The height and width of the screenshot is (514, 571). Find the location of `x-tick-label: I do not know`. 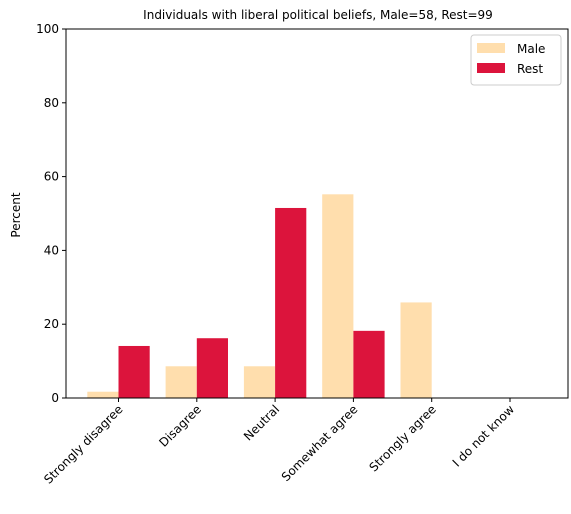

x-tick-label: I do not know is located at coordinates (484, 436).